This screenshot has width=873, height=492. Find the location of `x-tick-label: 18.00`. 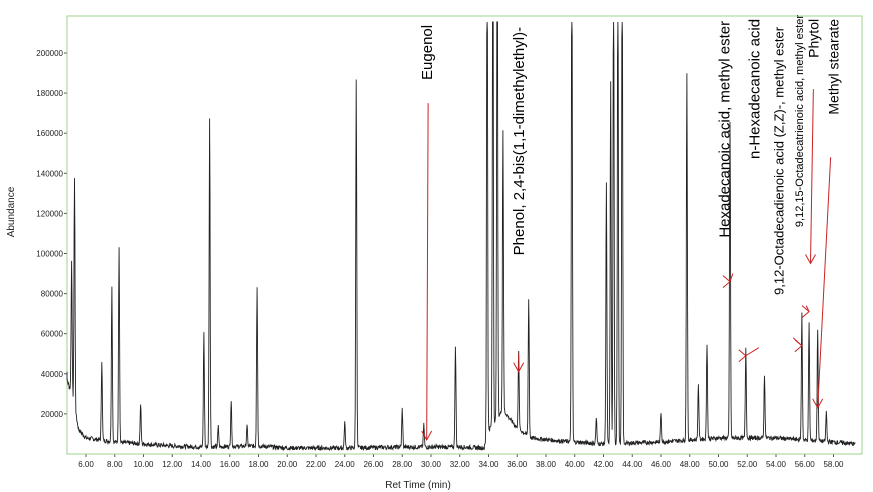

x-tick-label: 18.00 is located at coordinates (258, 464).